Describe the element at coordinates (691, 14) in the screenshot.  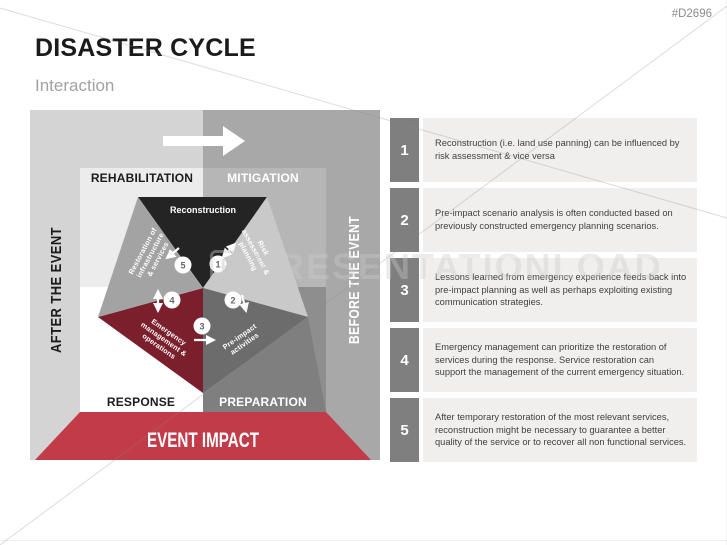
I see `slide-id: #D2696` at that location.